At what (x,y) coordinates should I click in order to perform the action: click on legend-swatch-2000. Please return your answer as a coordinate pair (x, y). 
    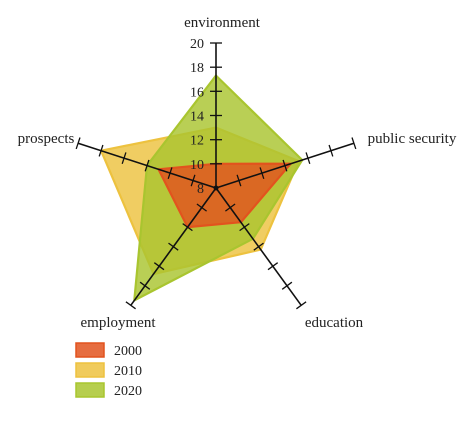
    Looking at the image, I should click on (90, 350).